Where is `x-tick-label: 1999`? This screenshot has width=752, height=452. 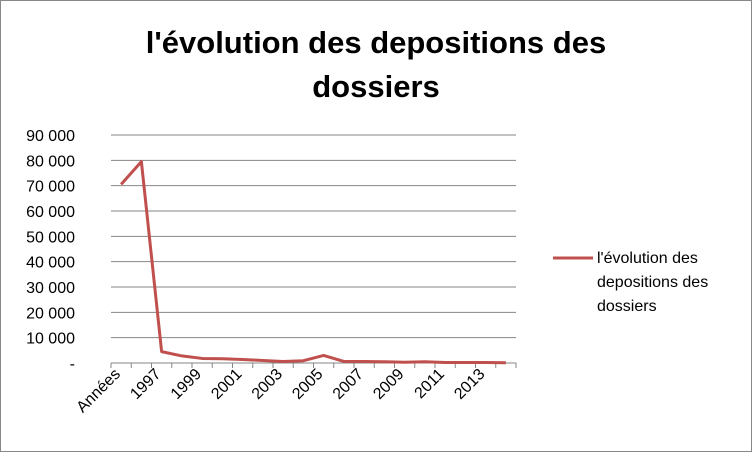 x-tick-label: 1999 is located at coordinates (186, 384).